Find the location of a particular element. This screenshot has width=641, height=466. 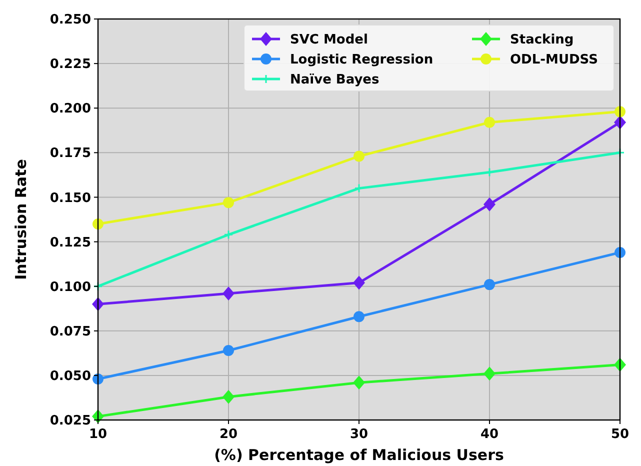

y-tick-label: 0.175 is located at coordinates (70, 154).